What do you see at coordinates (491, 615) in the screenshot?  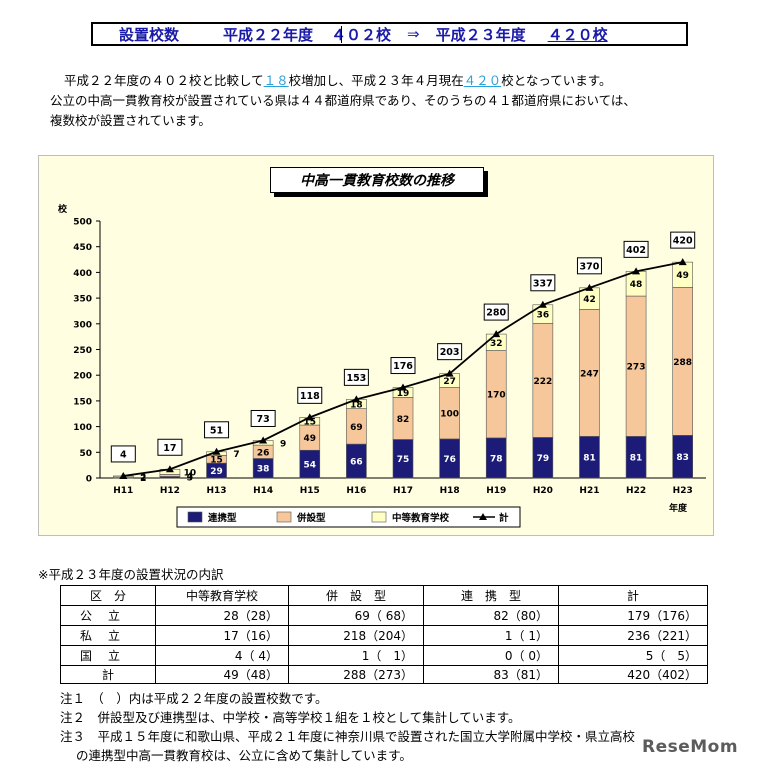 I see `table-cell: 82（80）` at bounding box center [491, 615].